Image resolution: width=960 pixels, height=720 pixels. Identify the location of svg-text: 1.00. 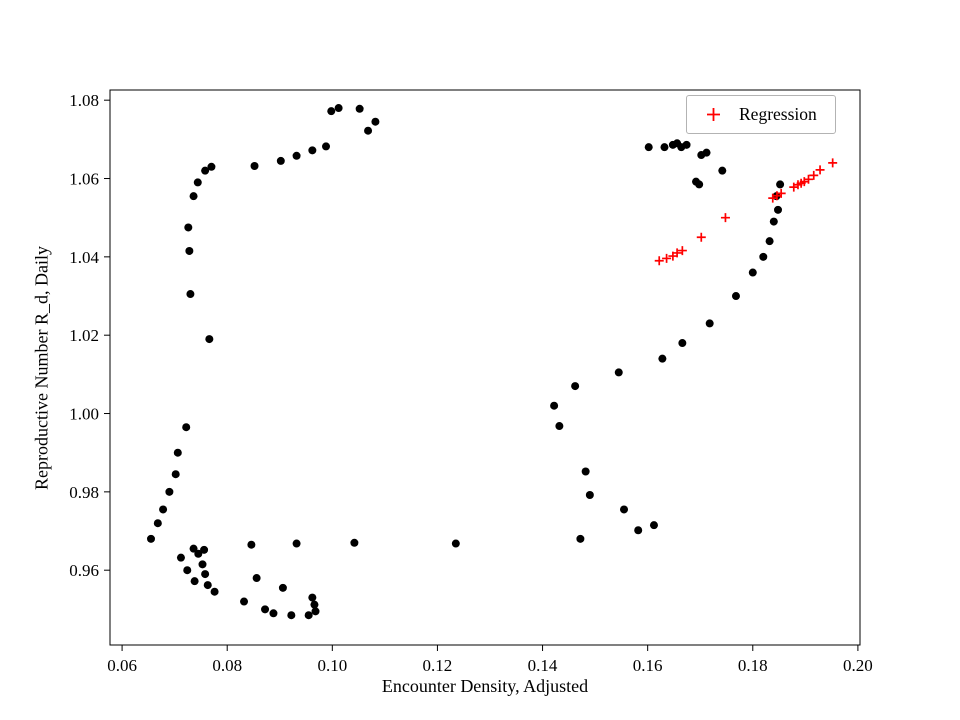
(84, 414).